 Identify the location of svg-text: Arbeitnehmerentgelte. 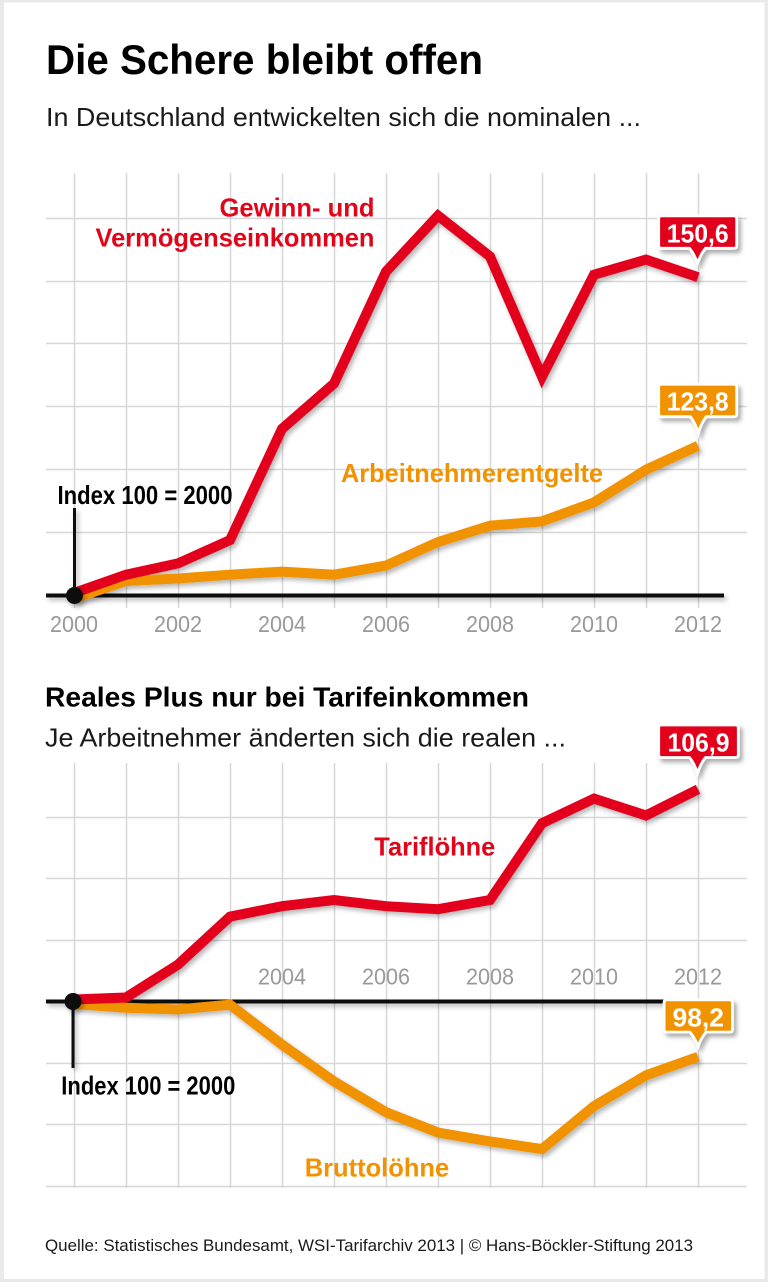
(472, 473).